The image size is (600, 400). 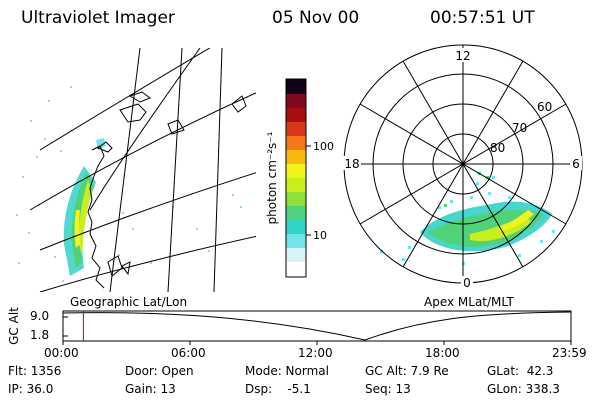 What do you see at coordinates (442, 353) in the screenshot?
I see `x-tick-1800: 18:00` at bounding box center [442, 353].